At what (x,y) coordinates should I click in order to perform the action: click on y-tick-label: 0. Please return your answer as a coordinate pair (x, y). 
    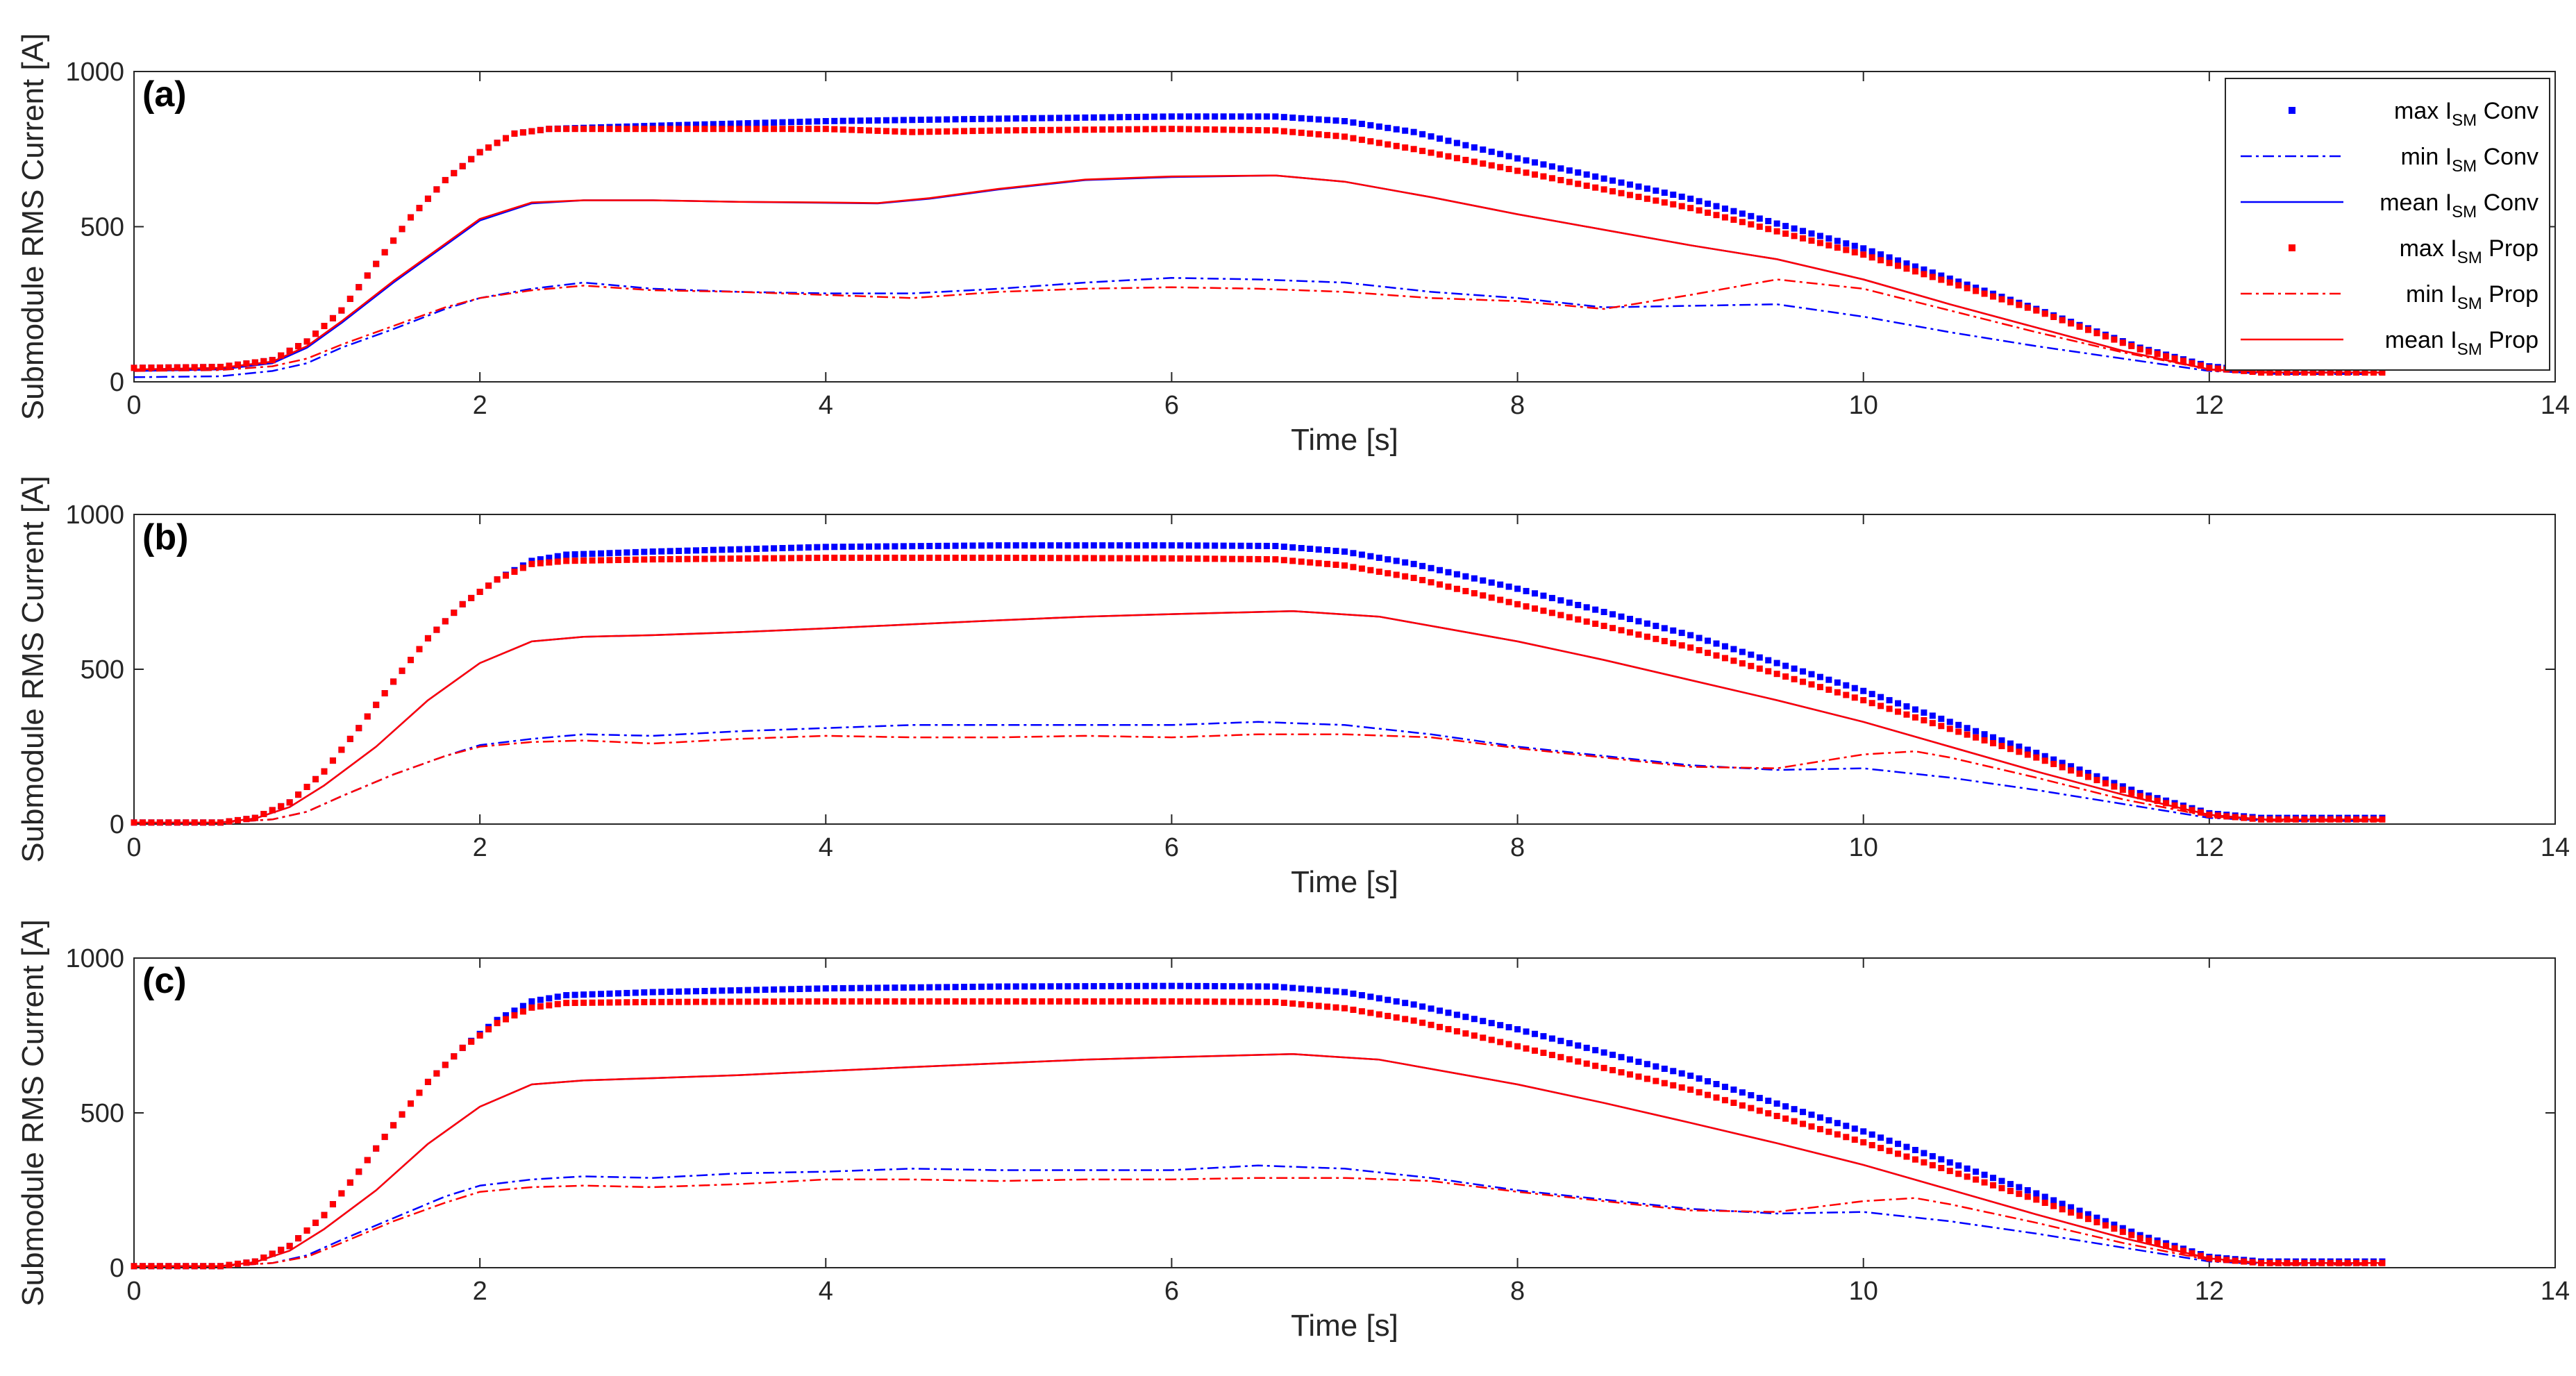
    Looking at the image, I should click on (117, 382).